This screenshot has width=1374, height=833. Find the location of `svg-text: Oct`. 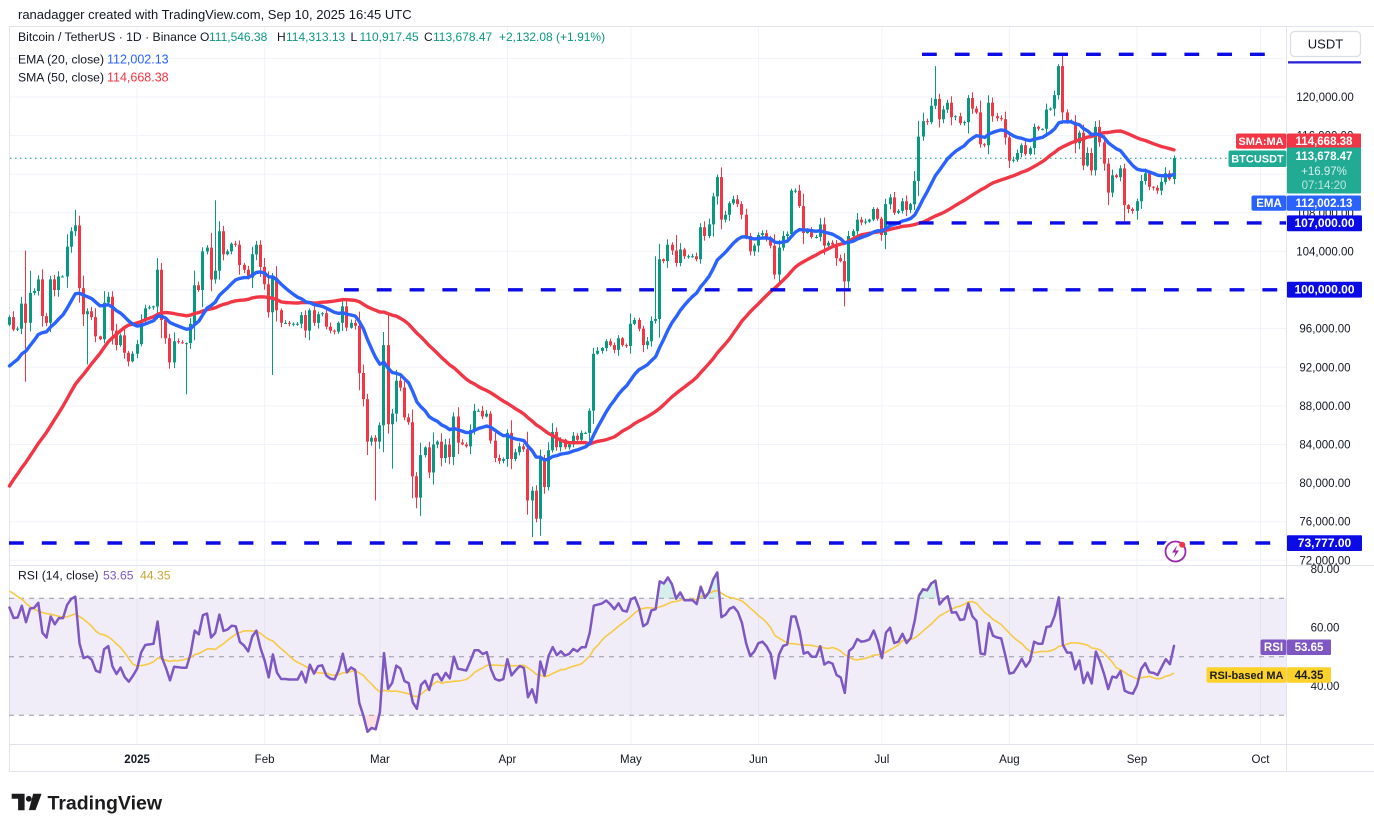

svg-text: Oct is located at coordinates (1261, 760).